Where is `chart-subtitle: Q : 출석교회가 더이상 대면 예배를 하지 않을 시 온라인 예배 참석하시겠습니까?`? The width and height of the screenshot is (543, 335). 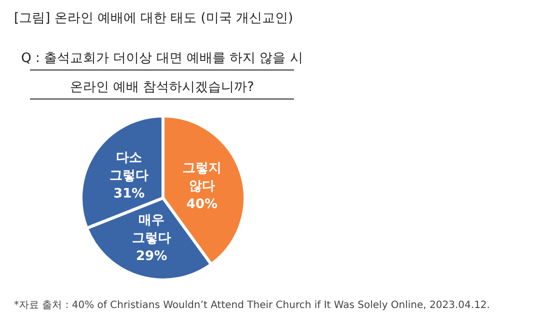 chart-subtitle: Q : 출석교회가 더이상 대면 예배를 하지 않을 시 온라인 예배 참석하시겠습니까? is located at coordinates (162, 73).